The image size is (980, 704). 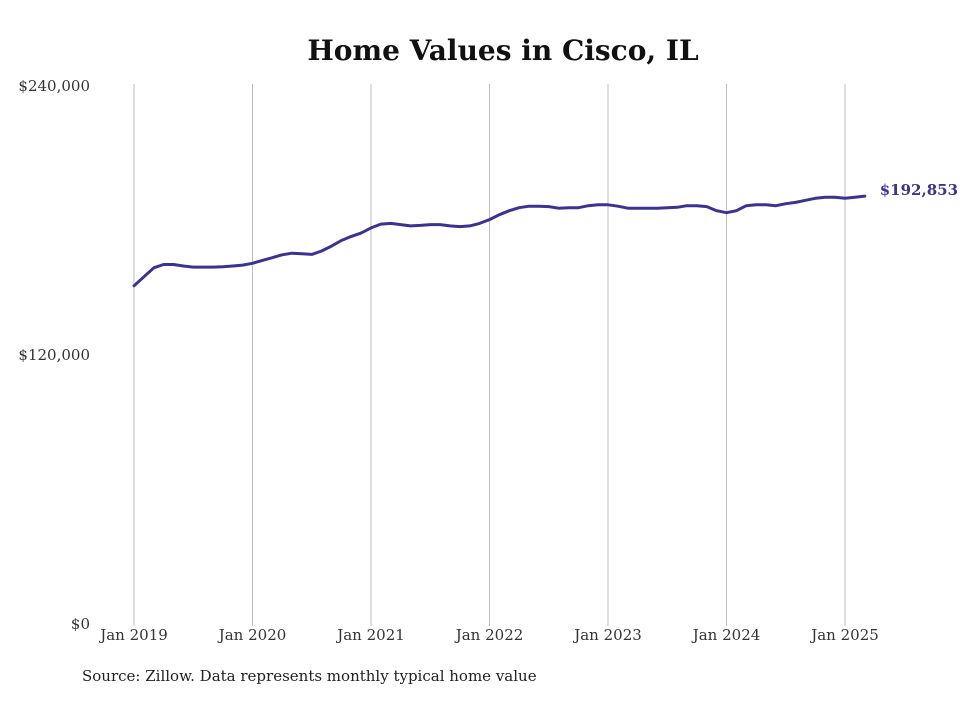 What do you see at coordinates (919, 190) in the screenshot?
I see `end-value-label: $192,853` at bounding box center [919, 190].